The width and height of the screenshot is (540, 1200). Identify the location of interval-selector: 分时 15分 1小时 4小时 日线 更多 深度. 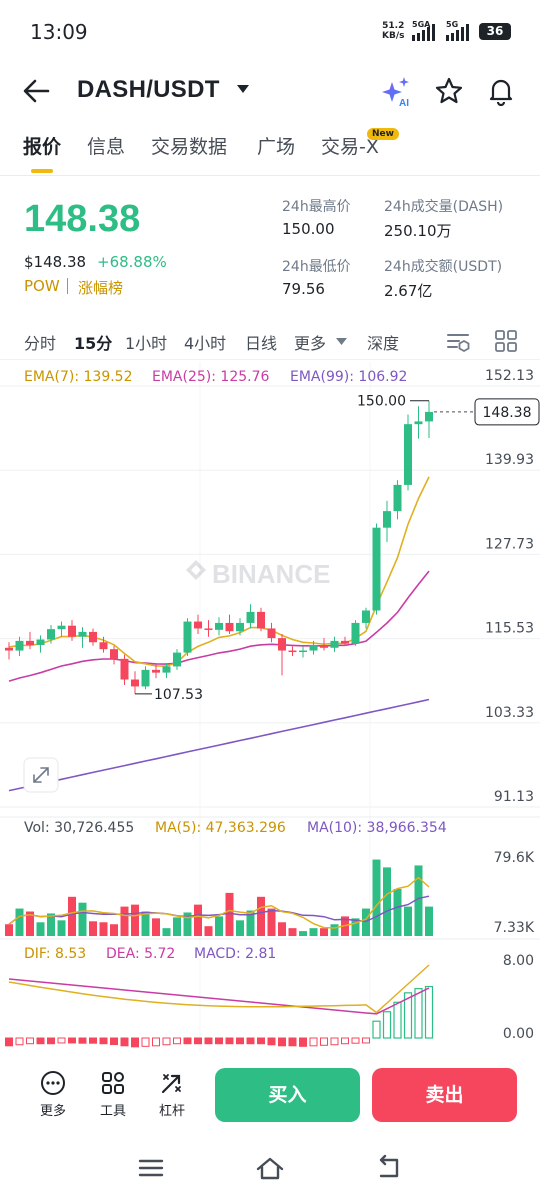
(270, 342).